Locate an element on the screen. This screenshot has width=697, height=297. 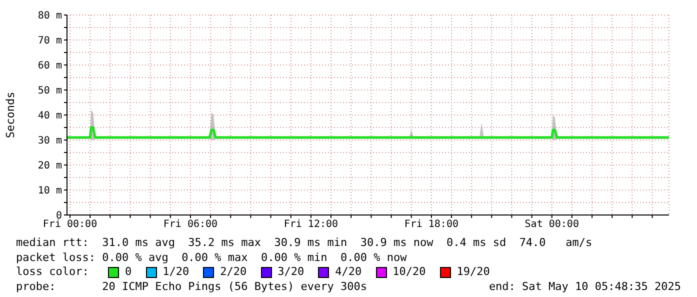
legend-label: 10/20 is located at coordinates (409, 272).